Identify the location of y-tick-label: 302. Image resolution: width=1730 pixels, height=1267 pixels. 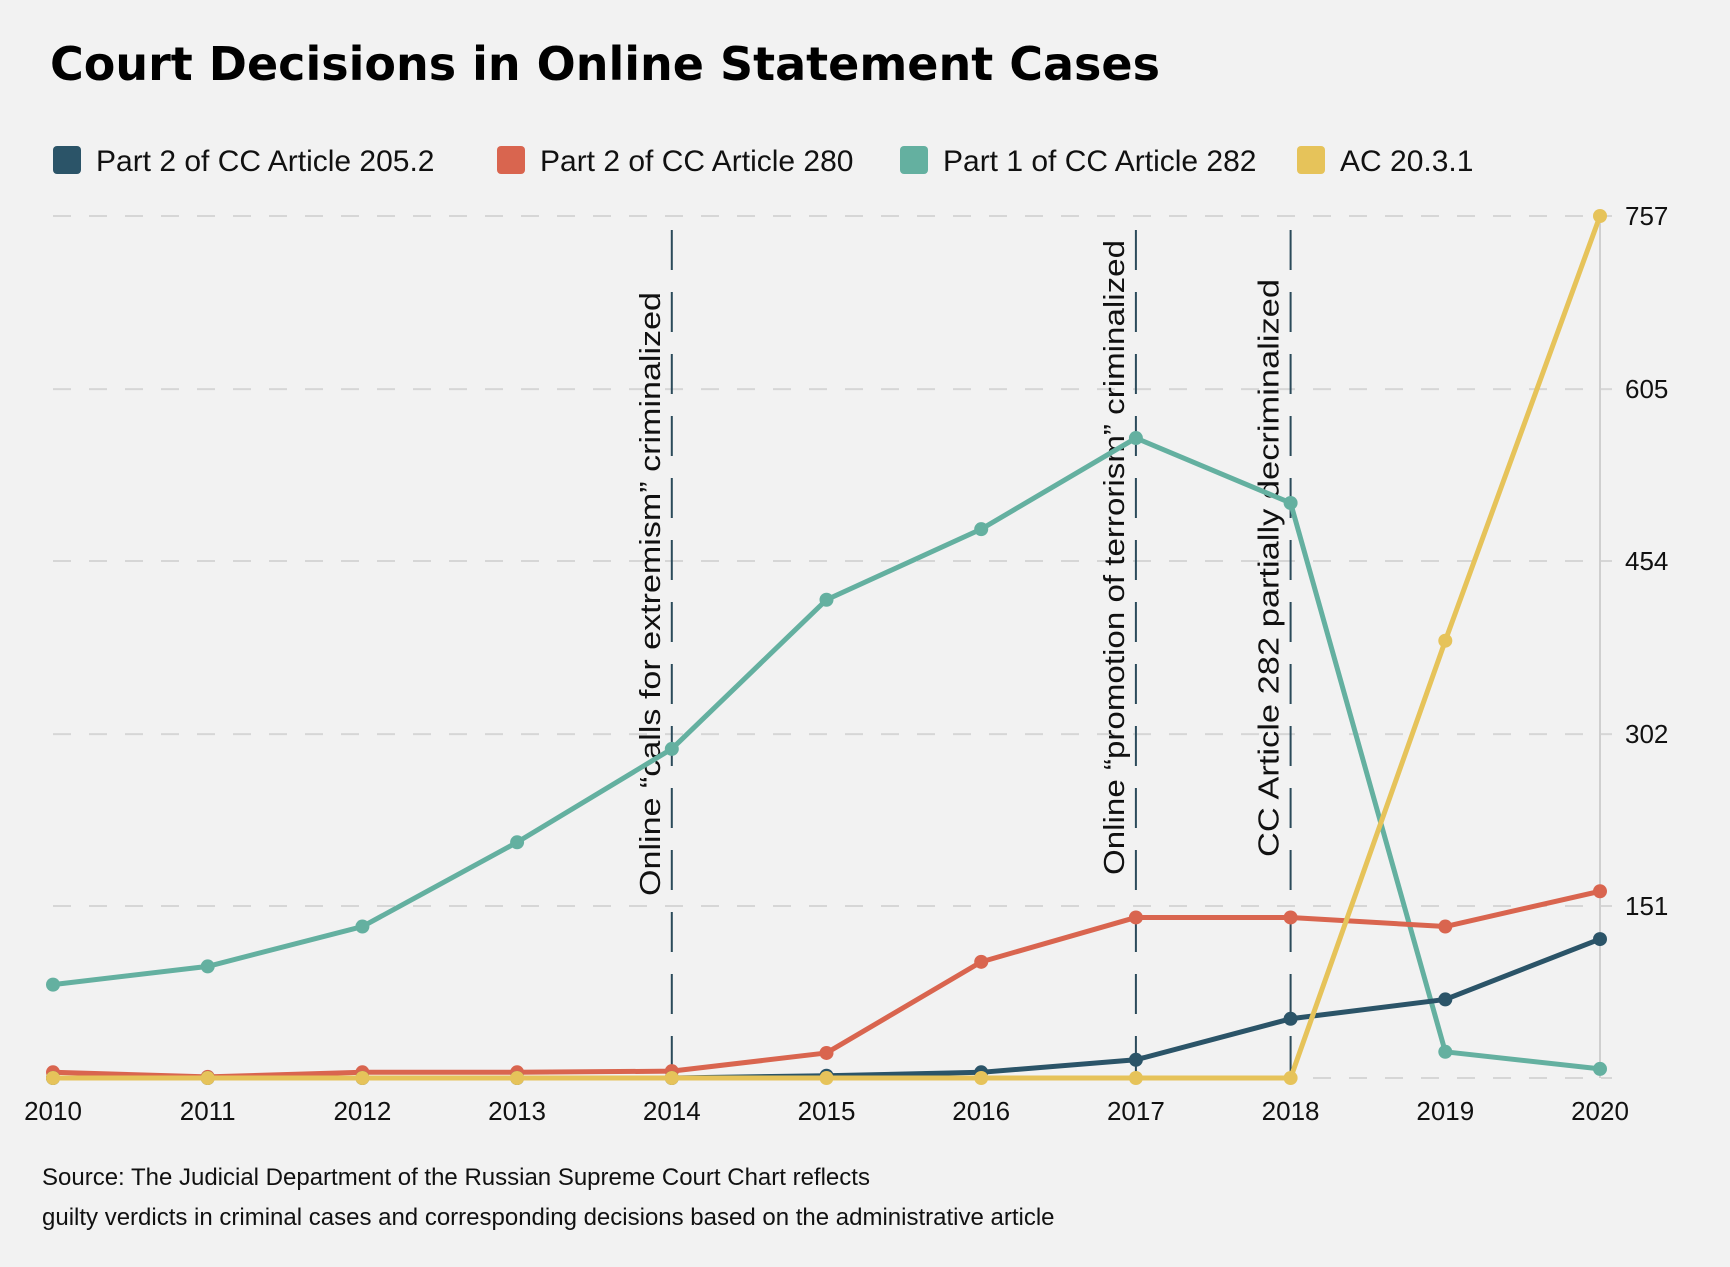
(1646, 734).